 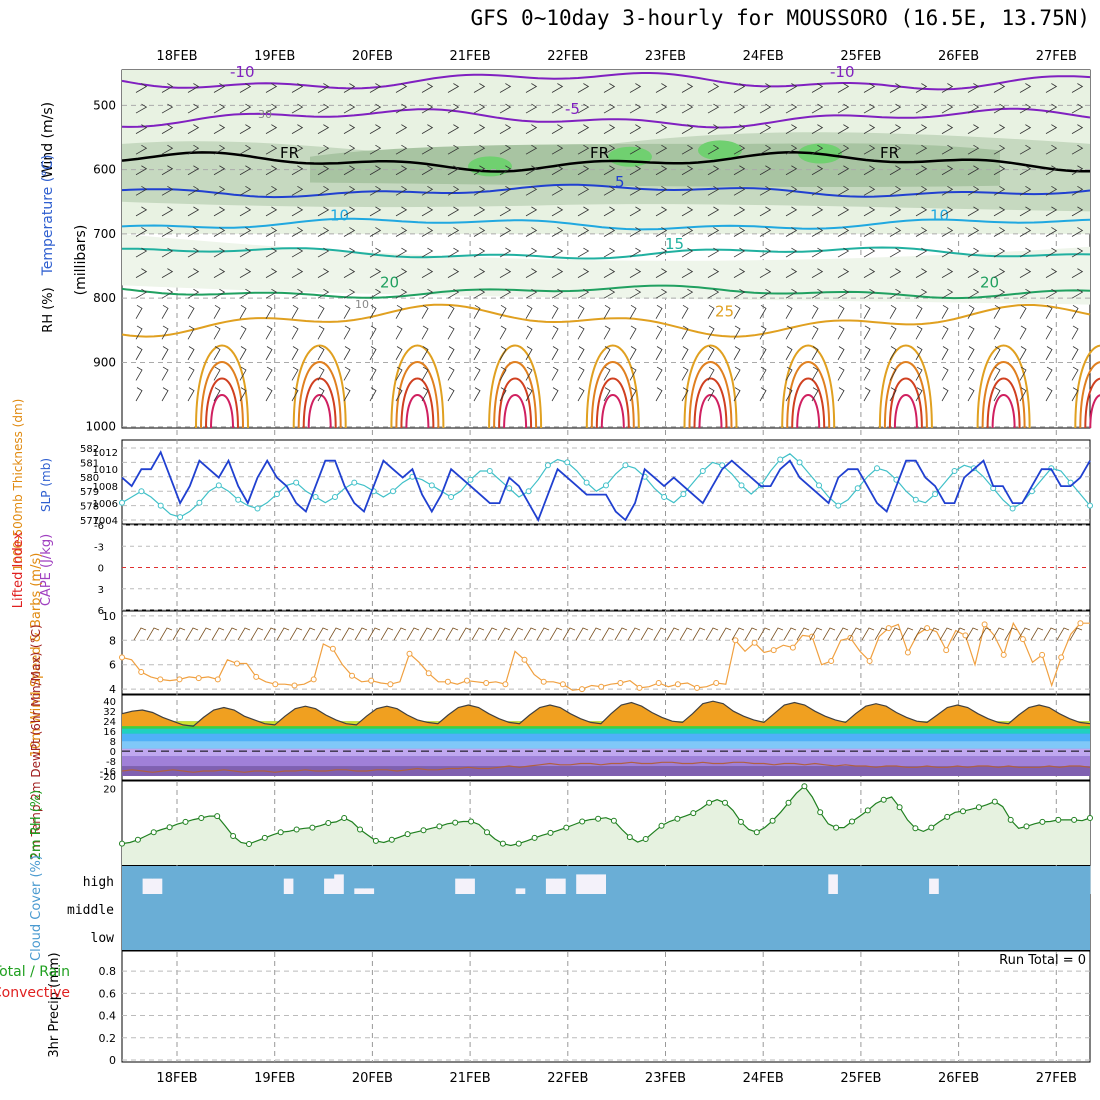 I want to click on slp-tick-label: 1010, so click(x=105, y=470).